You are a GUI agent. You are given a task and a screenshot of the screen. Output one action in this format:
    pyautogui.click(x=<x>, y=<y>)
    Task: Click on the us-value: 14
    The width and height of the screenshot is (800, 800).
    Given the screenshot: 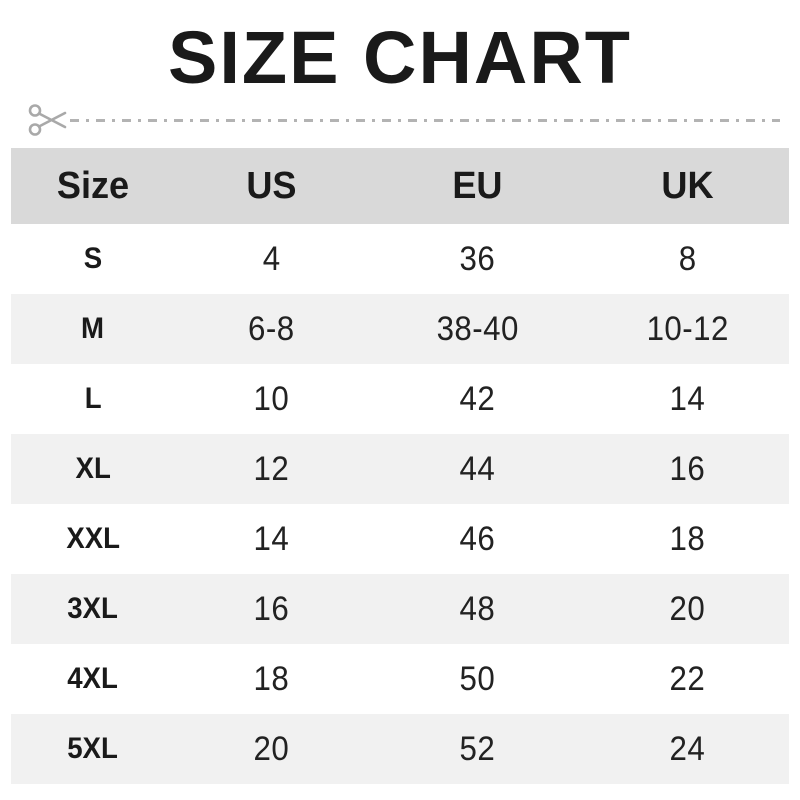 What is the action you would take?
    pyautogui.click(x=271, y=538)
    